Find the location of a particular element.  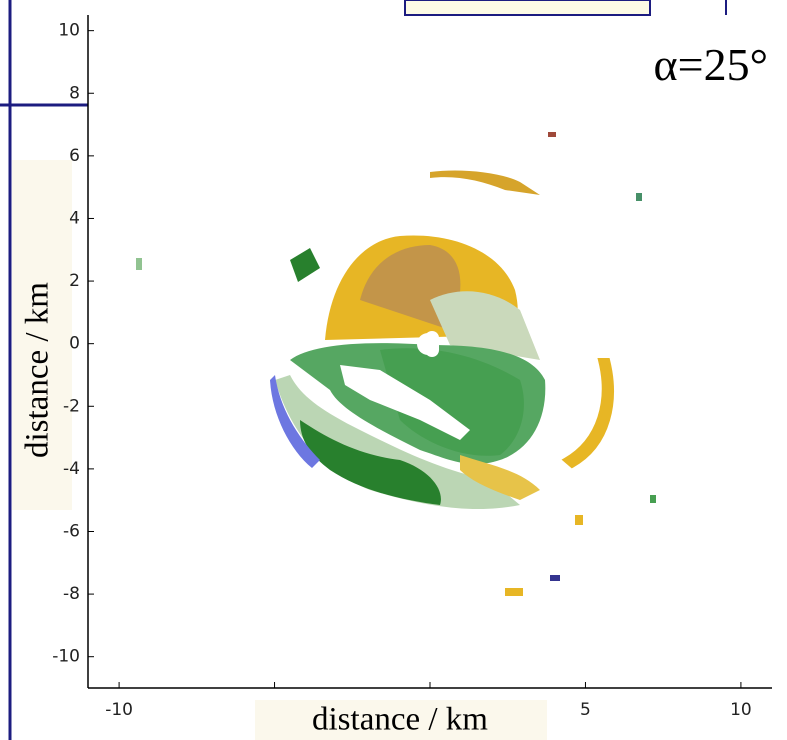

y-tick-label: 0 is located at coordinates (74, 344).